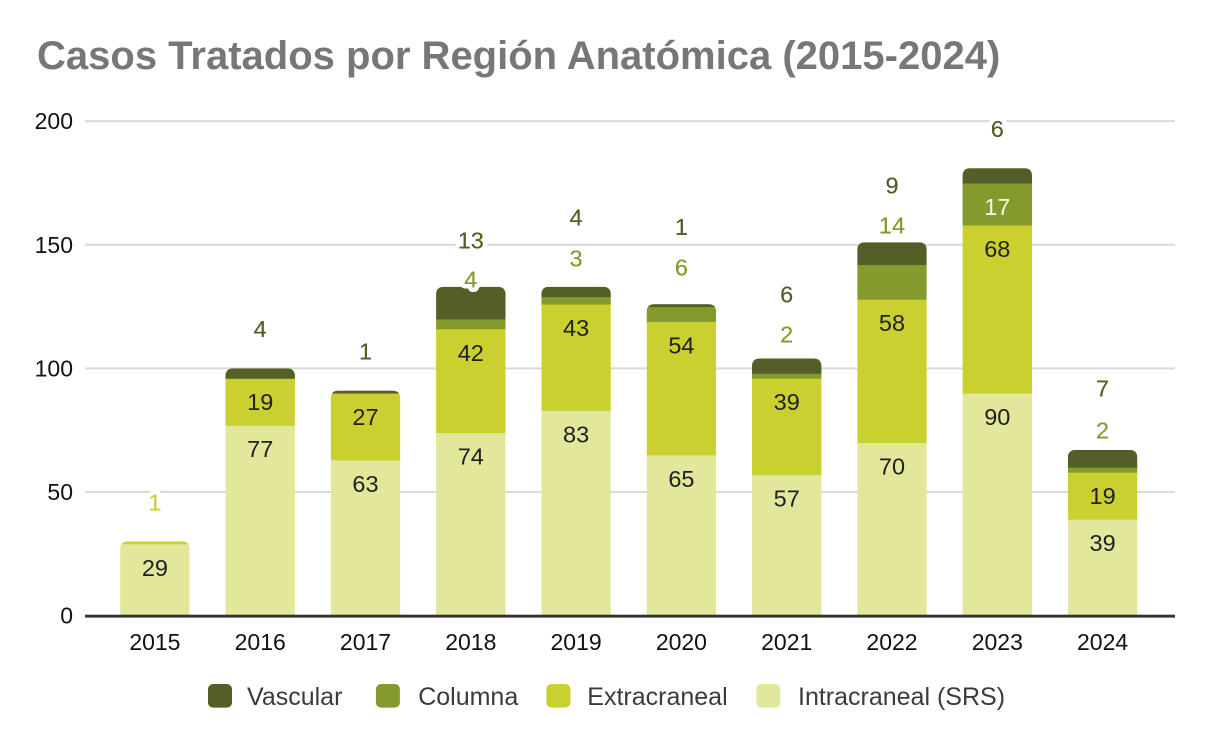 The height and width of the screenshot is (744, 1206). Describe the element at coordinates (997, 417) in the screenshot. I see `svg-text: 90` at that location.